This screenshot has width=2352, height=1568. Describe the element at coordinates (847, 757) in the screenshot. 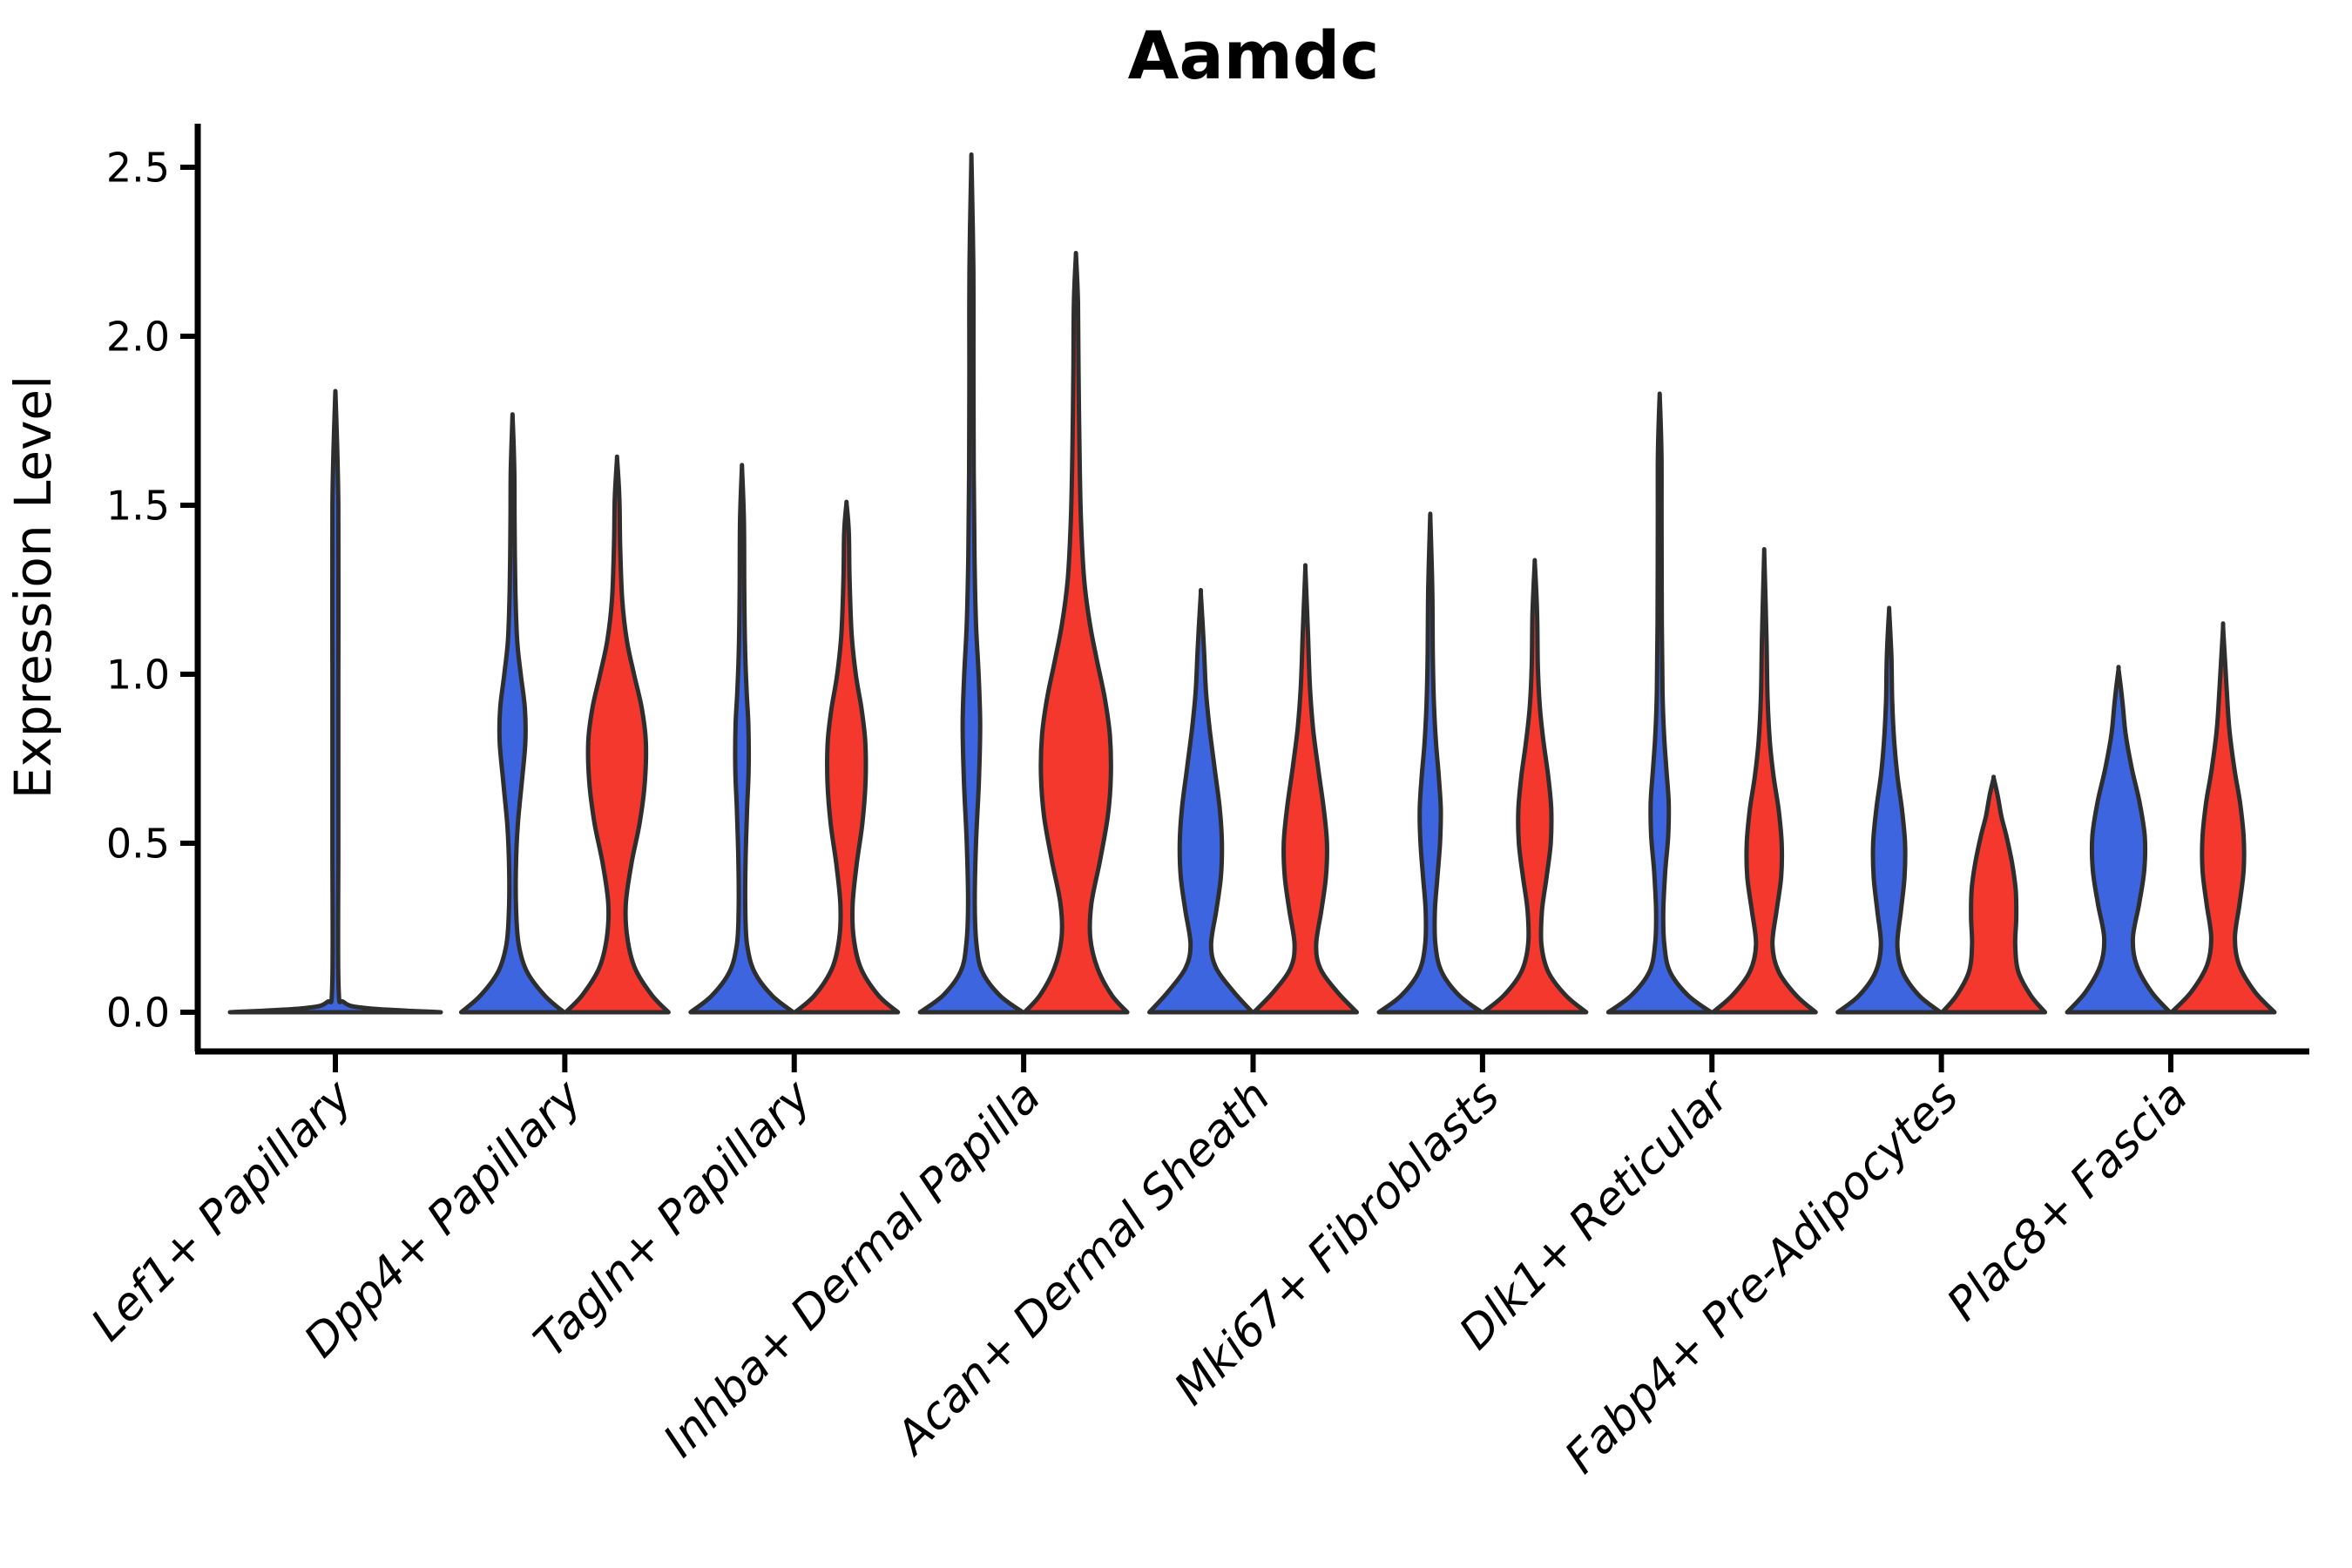

I see `violin-tagln-papillary-red` at that location.